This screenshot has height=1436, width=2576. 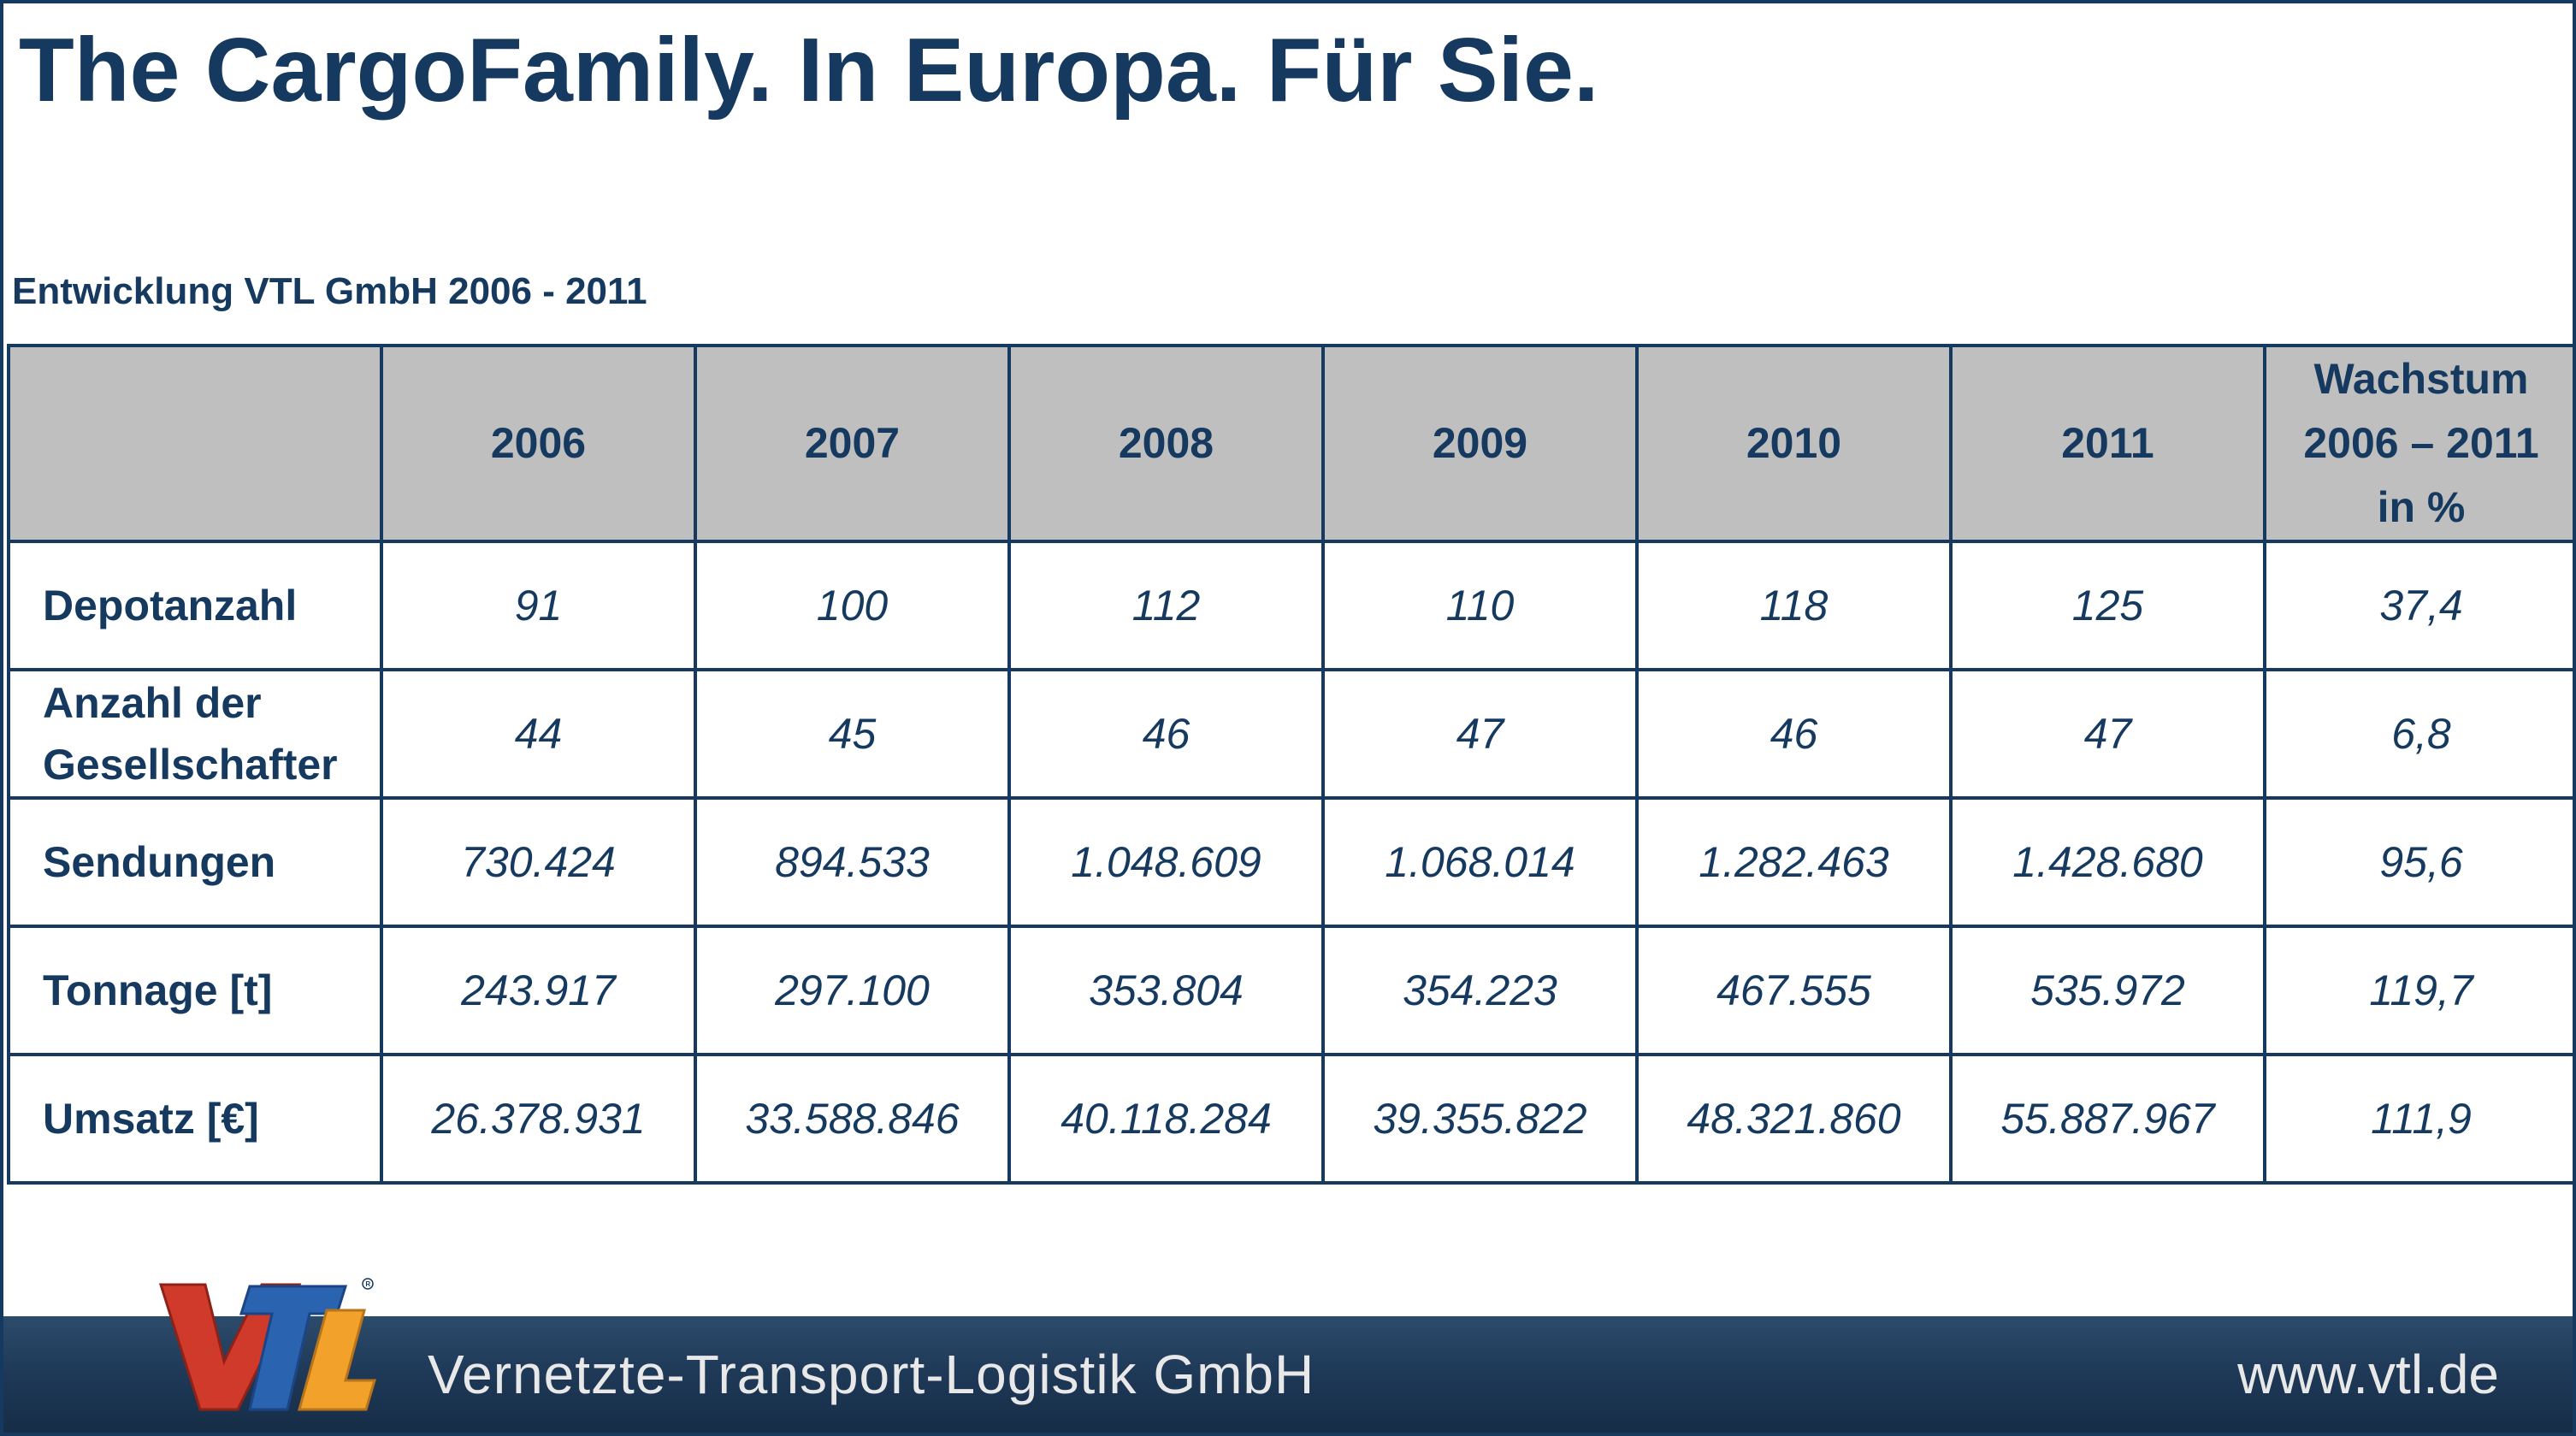 What do you see at coordinates (1480, 1119) in the screenshot?
I see `value-cell: 39.355.822` at bounding box center [1480, 1119].